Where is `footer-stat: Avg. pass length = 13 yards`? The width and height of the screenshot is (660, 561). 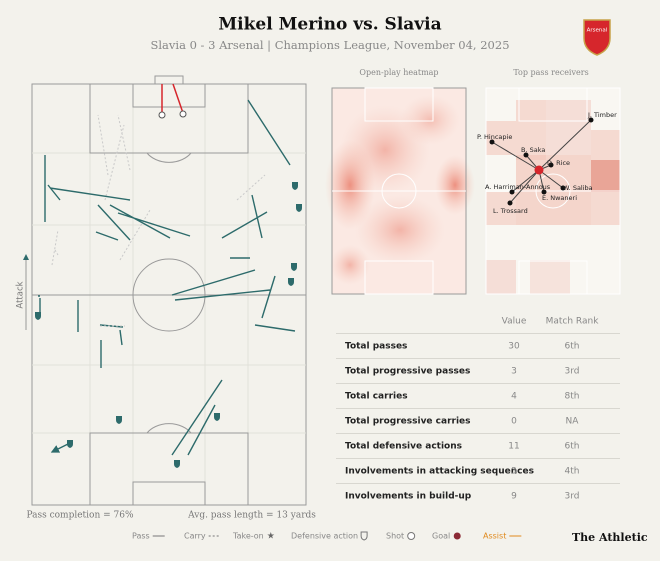 footer-stat: Avg. pass length = 13 yards is located at coordinates (251, 516).